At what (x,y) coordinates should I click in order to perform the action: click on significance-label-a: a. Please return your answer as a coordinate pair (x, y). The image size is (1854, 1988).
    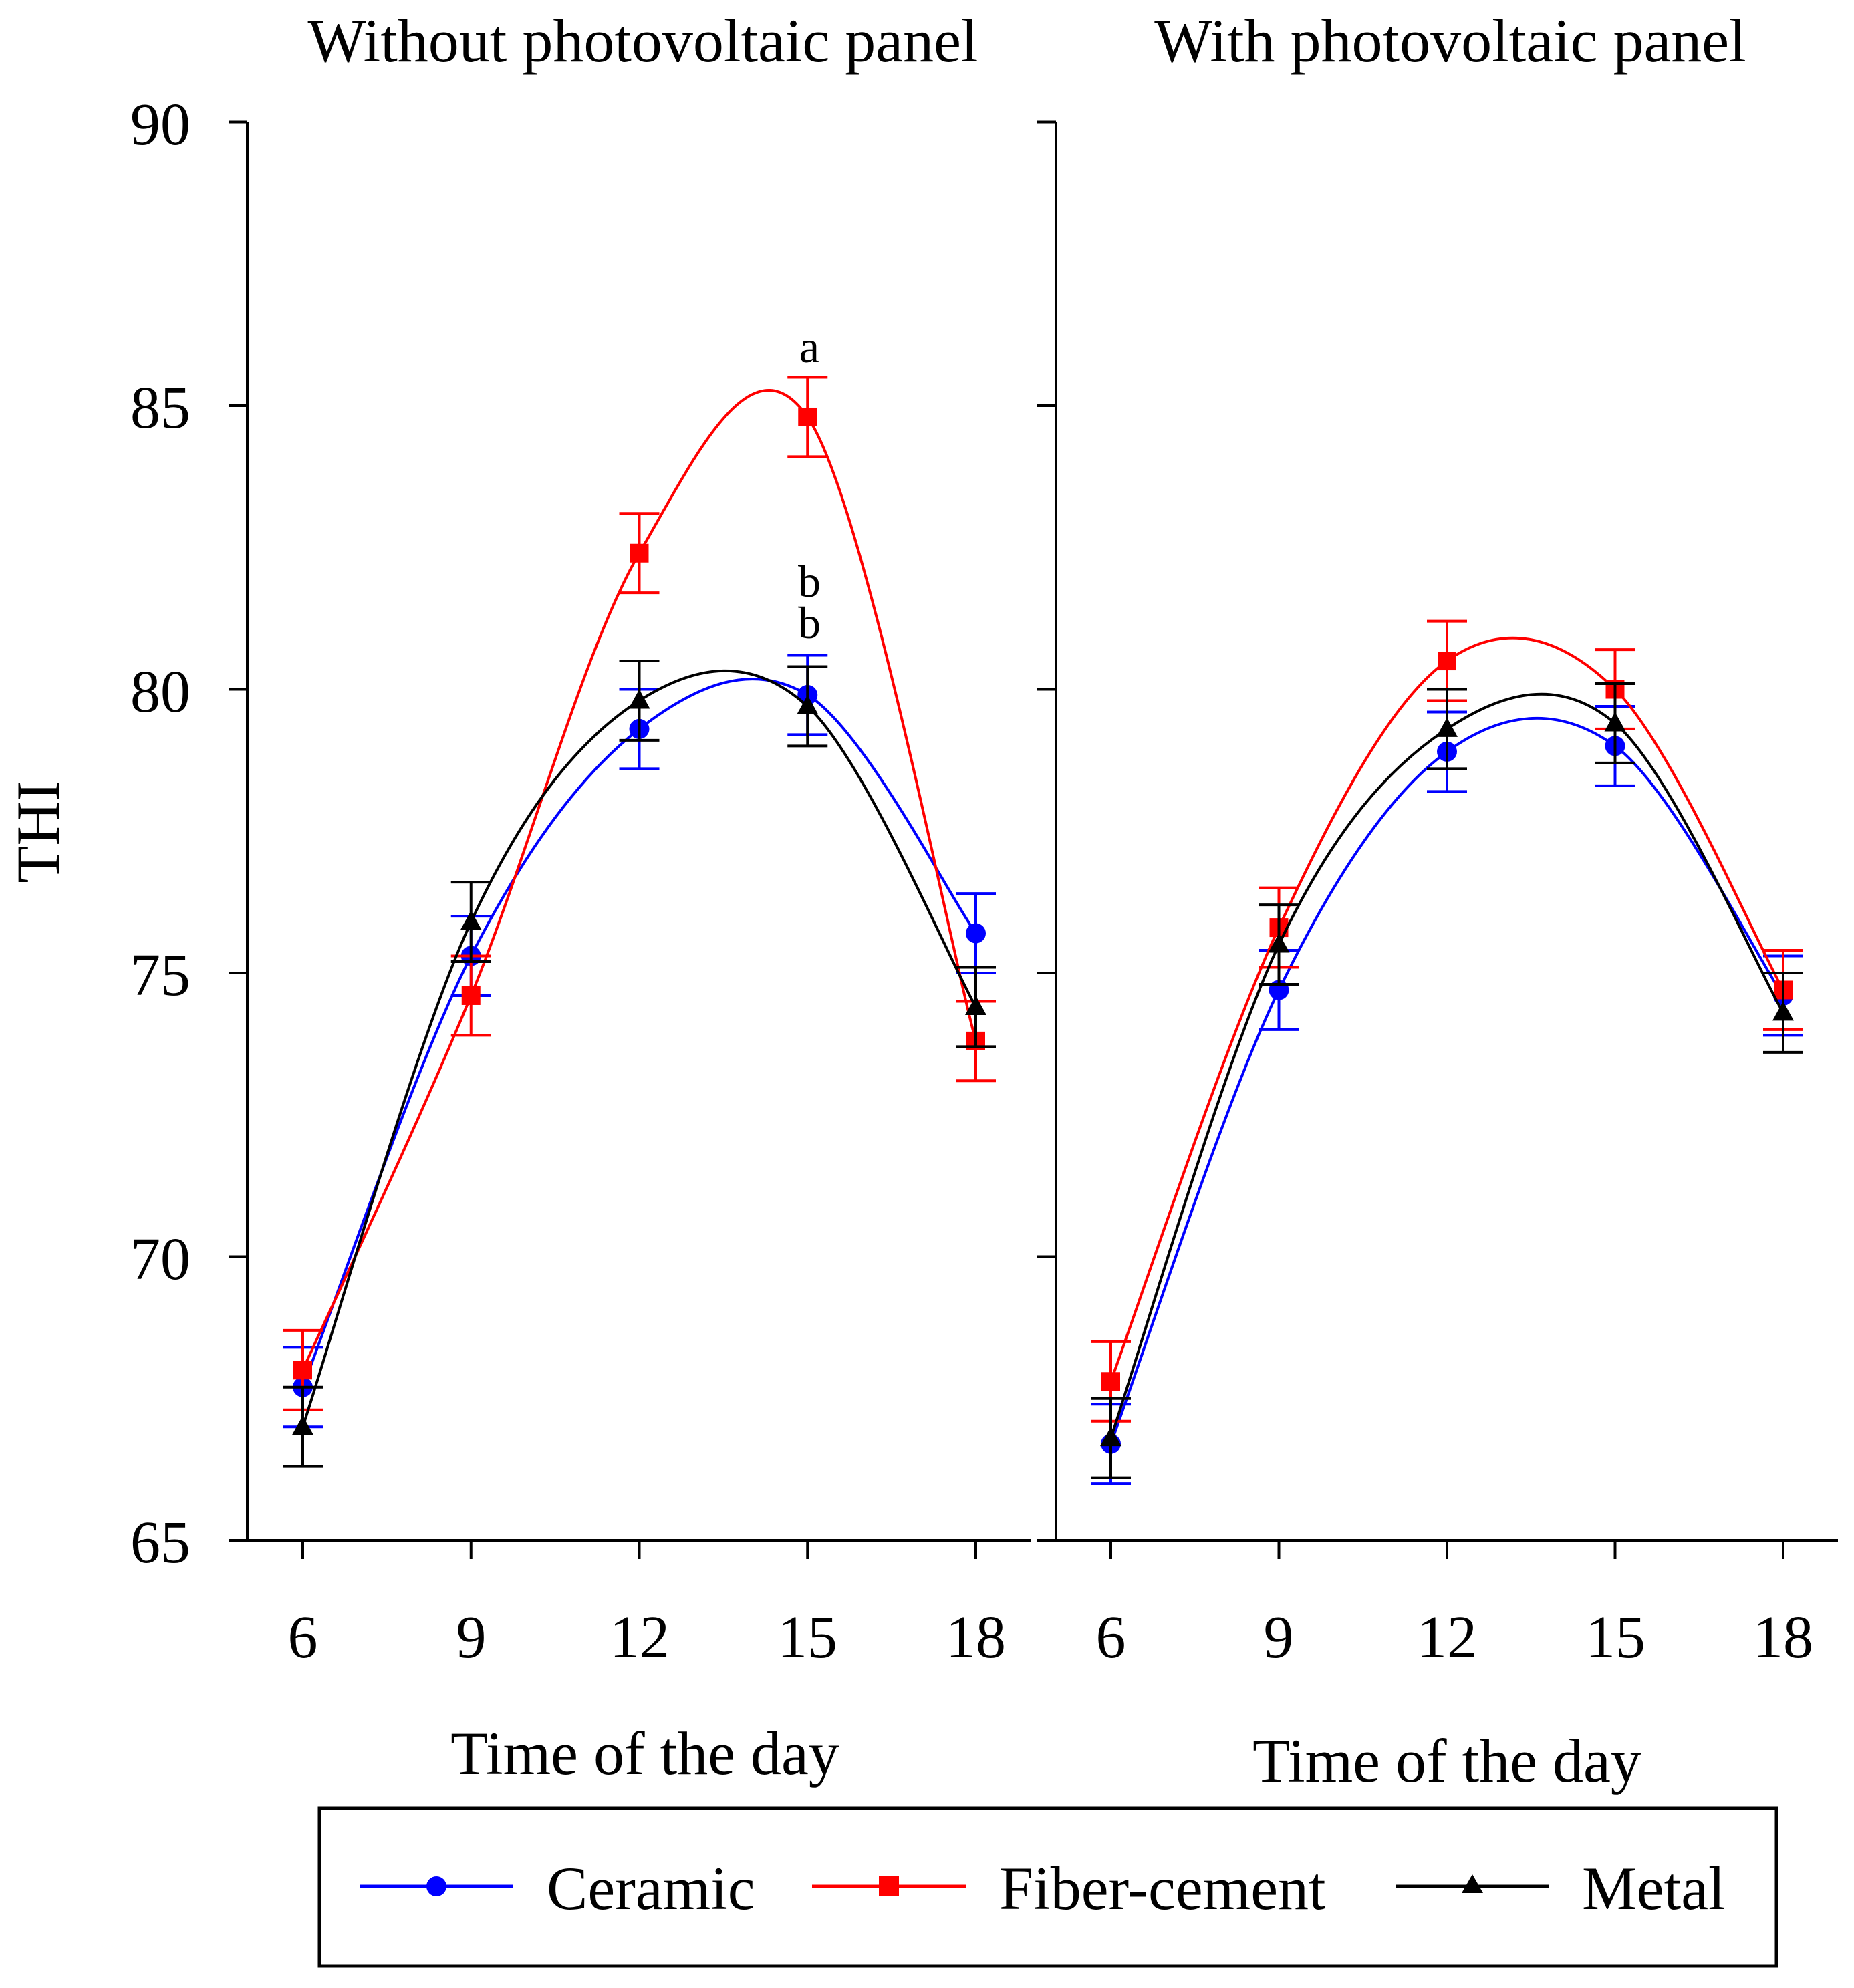
    Looking at the image, I should click on (809, 346).